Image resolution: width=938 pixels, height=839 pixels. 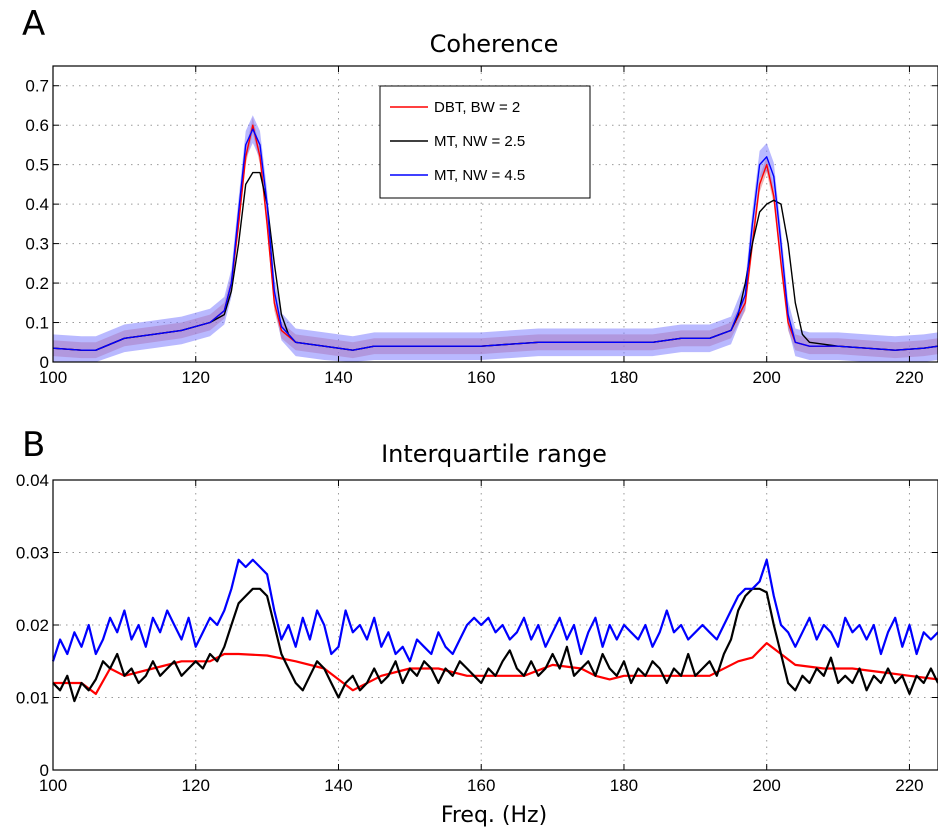 What do you see at coordinates (32, 698) in the screenshot?
I see `y-tick-label: 0.01` at bounding box center [32, 698].